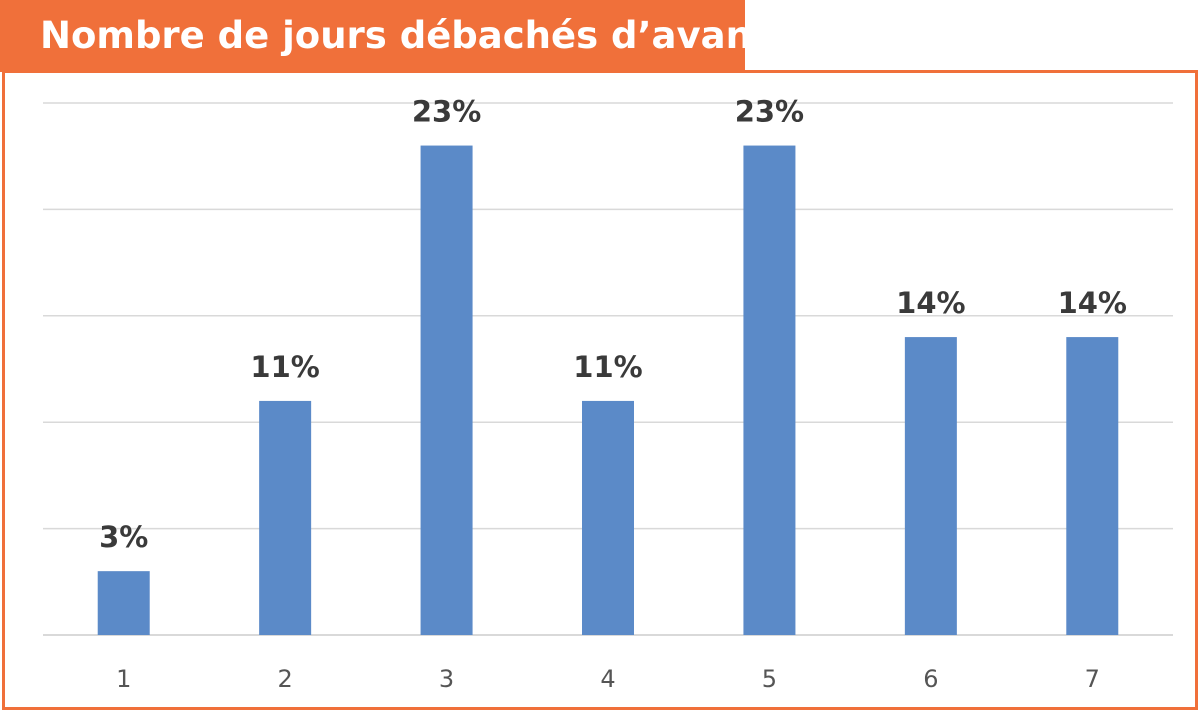  I want to click on chart-title-banner: Nombre de jours débachés d’avance, so click(399, 36).